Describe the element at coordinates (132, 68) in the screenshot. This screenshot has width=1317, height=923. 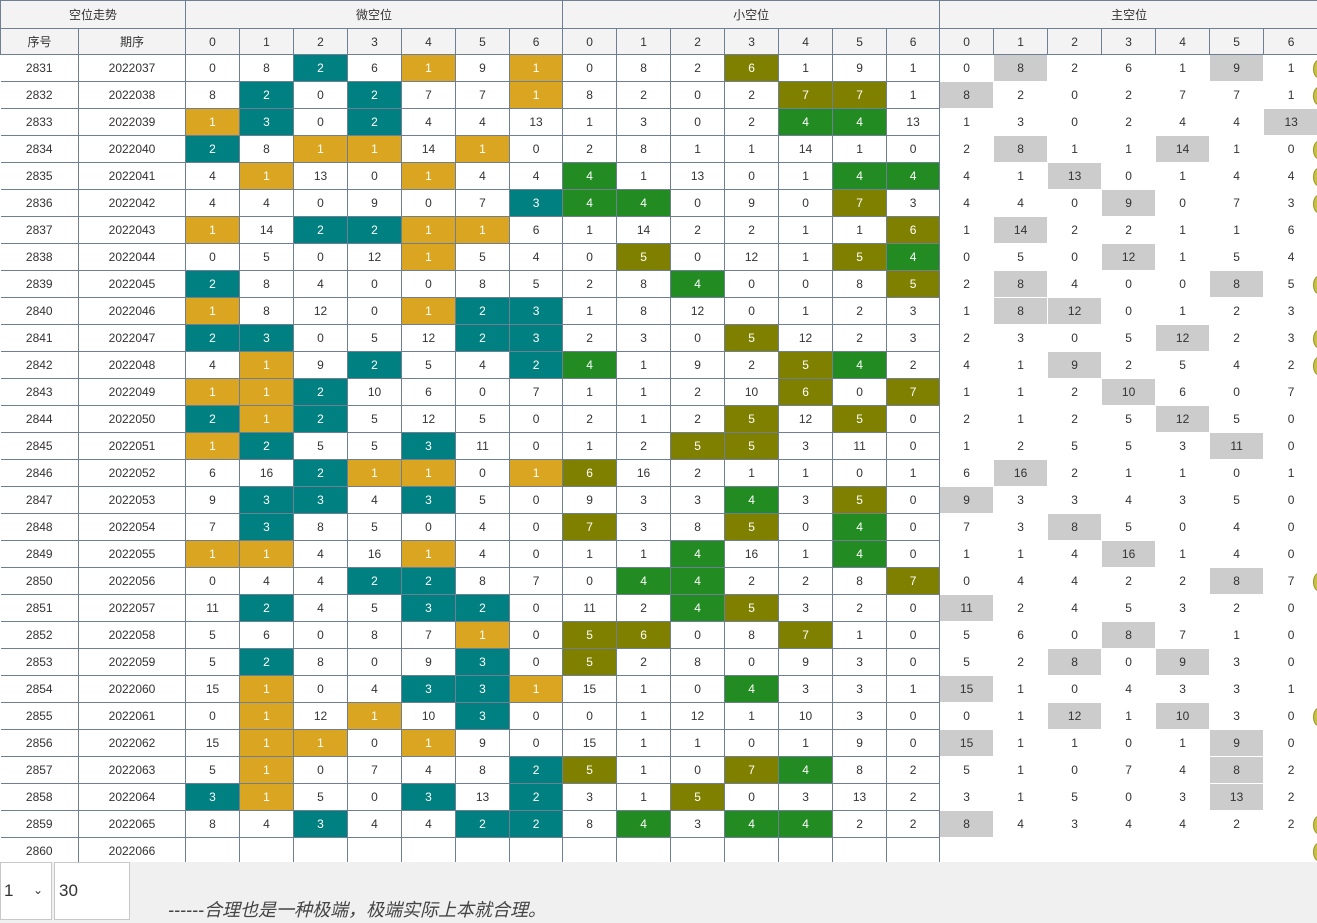
I see `row-period-cell: 2022037` at that location.